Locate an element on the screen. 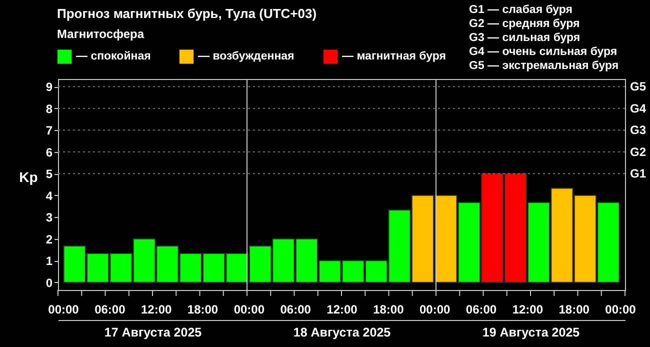  y-tick-label: 9 is located at coordinates (49, 87).